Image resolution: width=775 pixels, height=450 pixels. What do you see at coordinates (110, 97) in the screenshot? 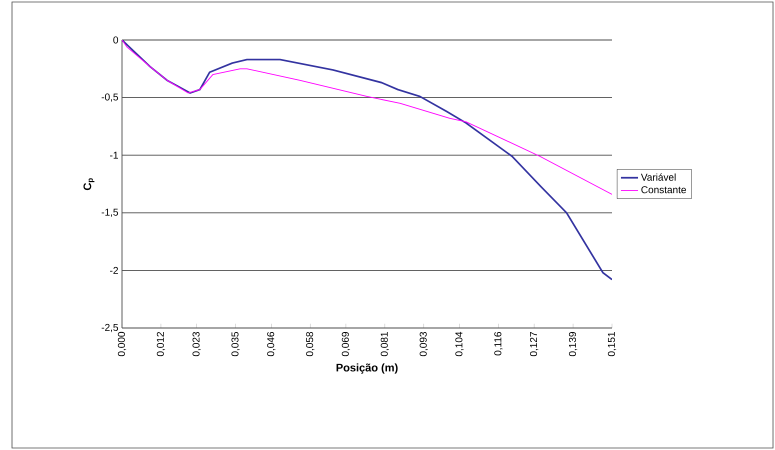
I see `y-tick-label: -0,5` at bounding box center [110, 97].